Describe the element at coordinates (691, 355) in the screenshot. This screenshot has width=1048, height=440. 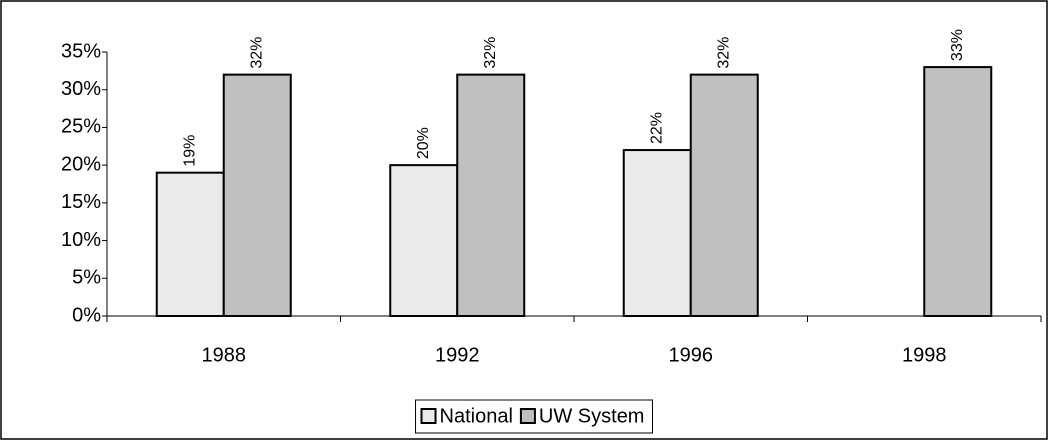
I see `x-tick-label: 1996` at that location.